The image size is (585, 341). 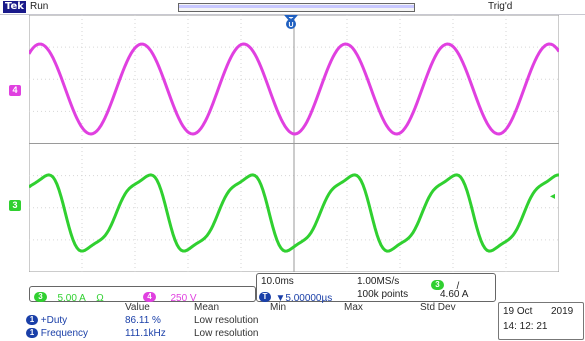 What do you see at coordinates (100, 298) in the screenshot?
I see `ch3-termination: Ω` at bounding box center [100, 298].